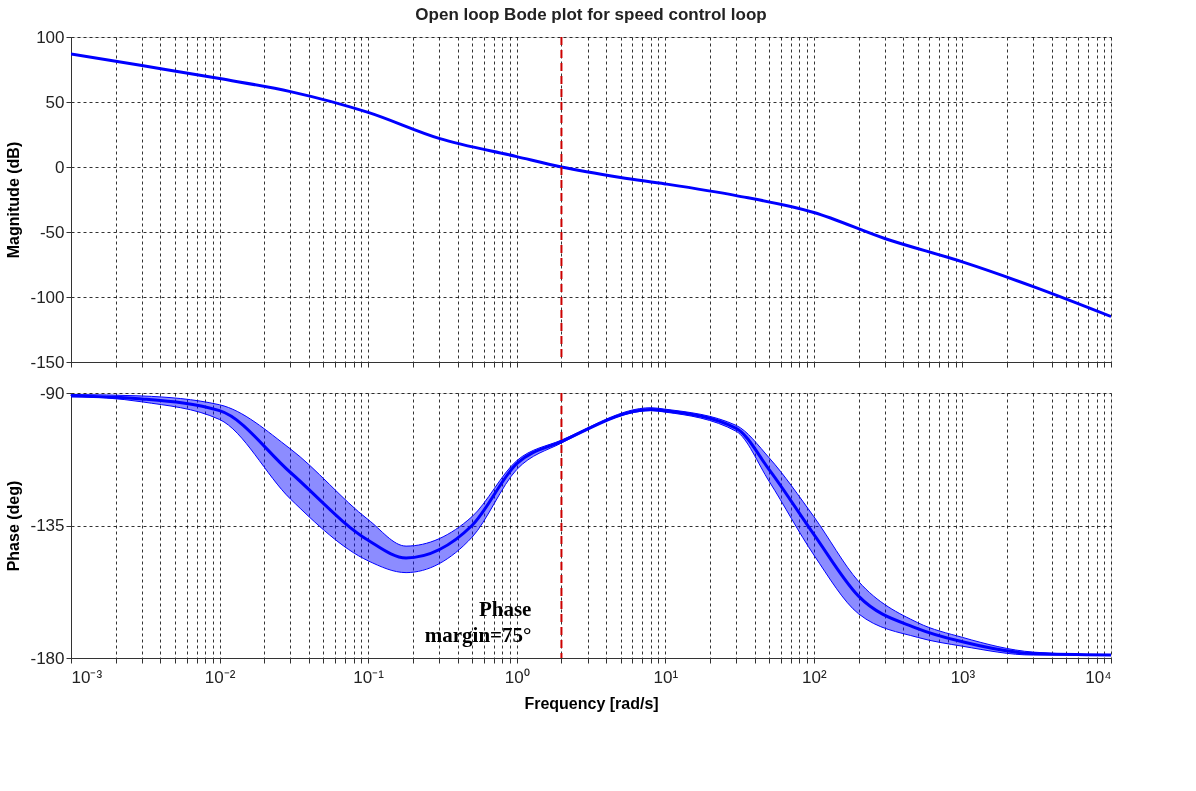 The width and height of the screenshot is (1196, 791). Describe the element at coordinates (814, 677) in the screenshot. I see `x-tick-label: 10²` at that location.